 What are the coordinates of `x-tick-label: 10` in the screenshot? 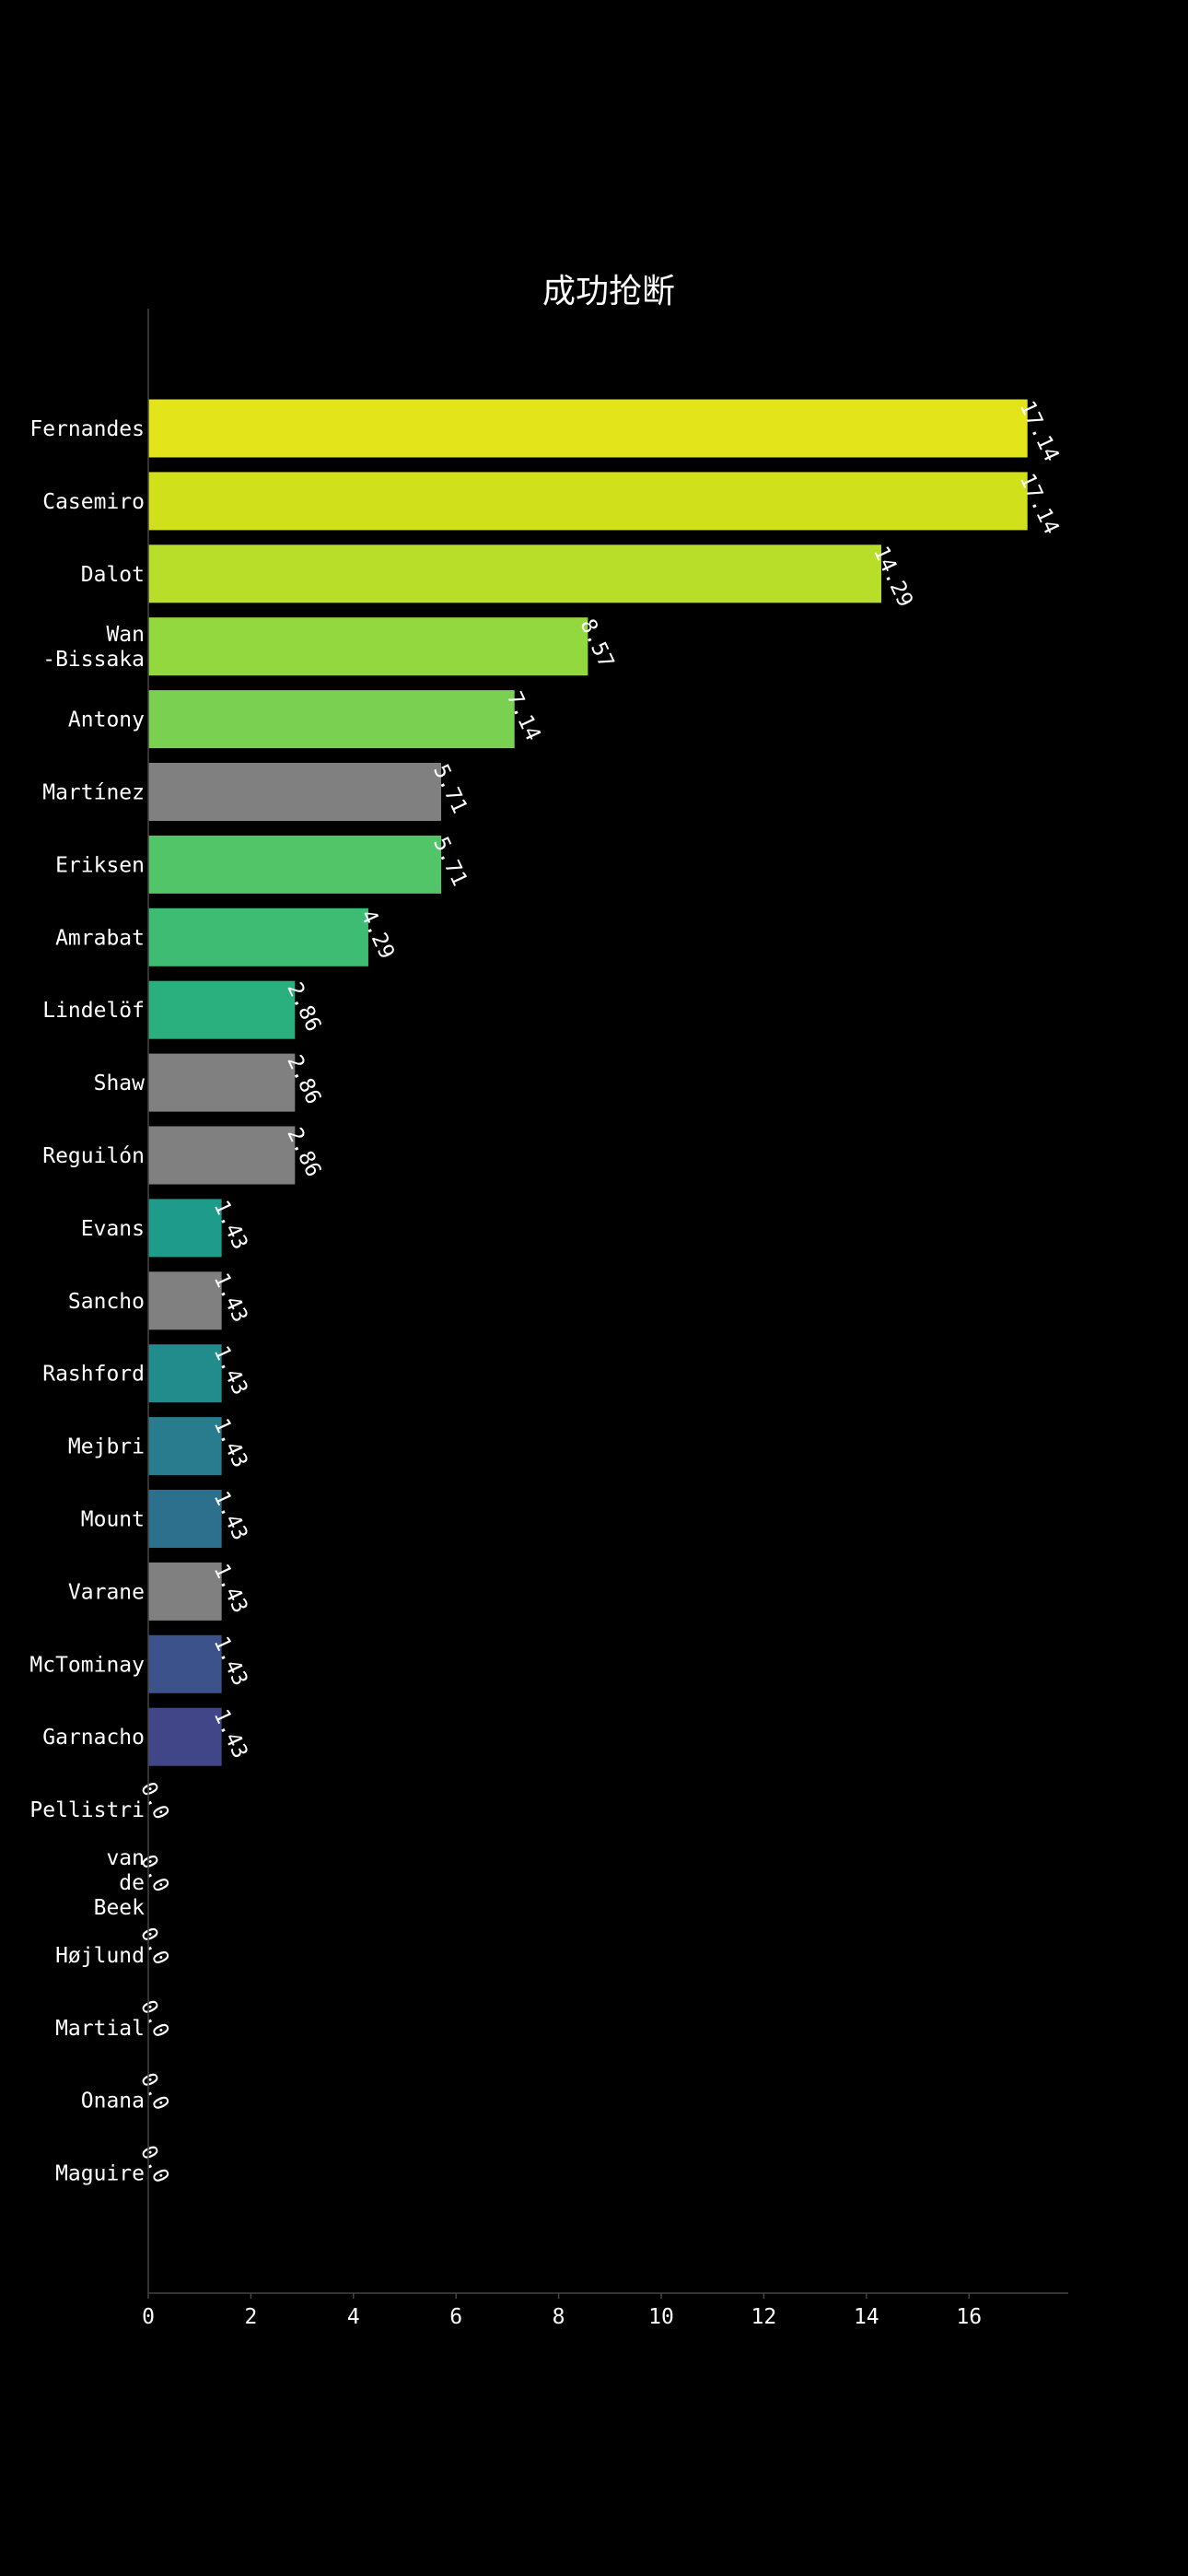 It's located at (661, 2317).